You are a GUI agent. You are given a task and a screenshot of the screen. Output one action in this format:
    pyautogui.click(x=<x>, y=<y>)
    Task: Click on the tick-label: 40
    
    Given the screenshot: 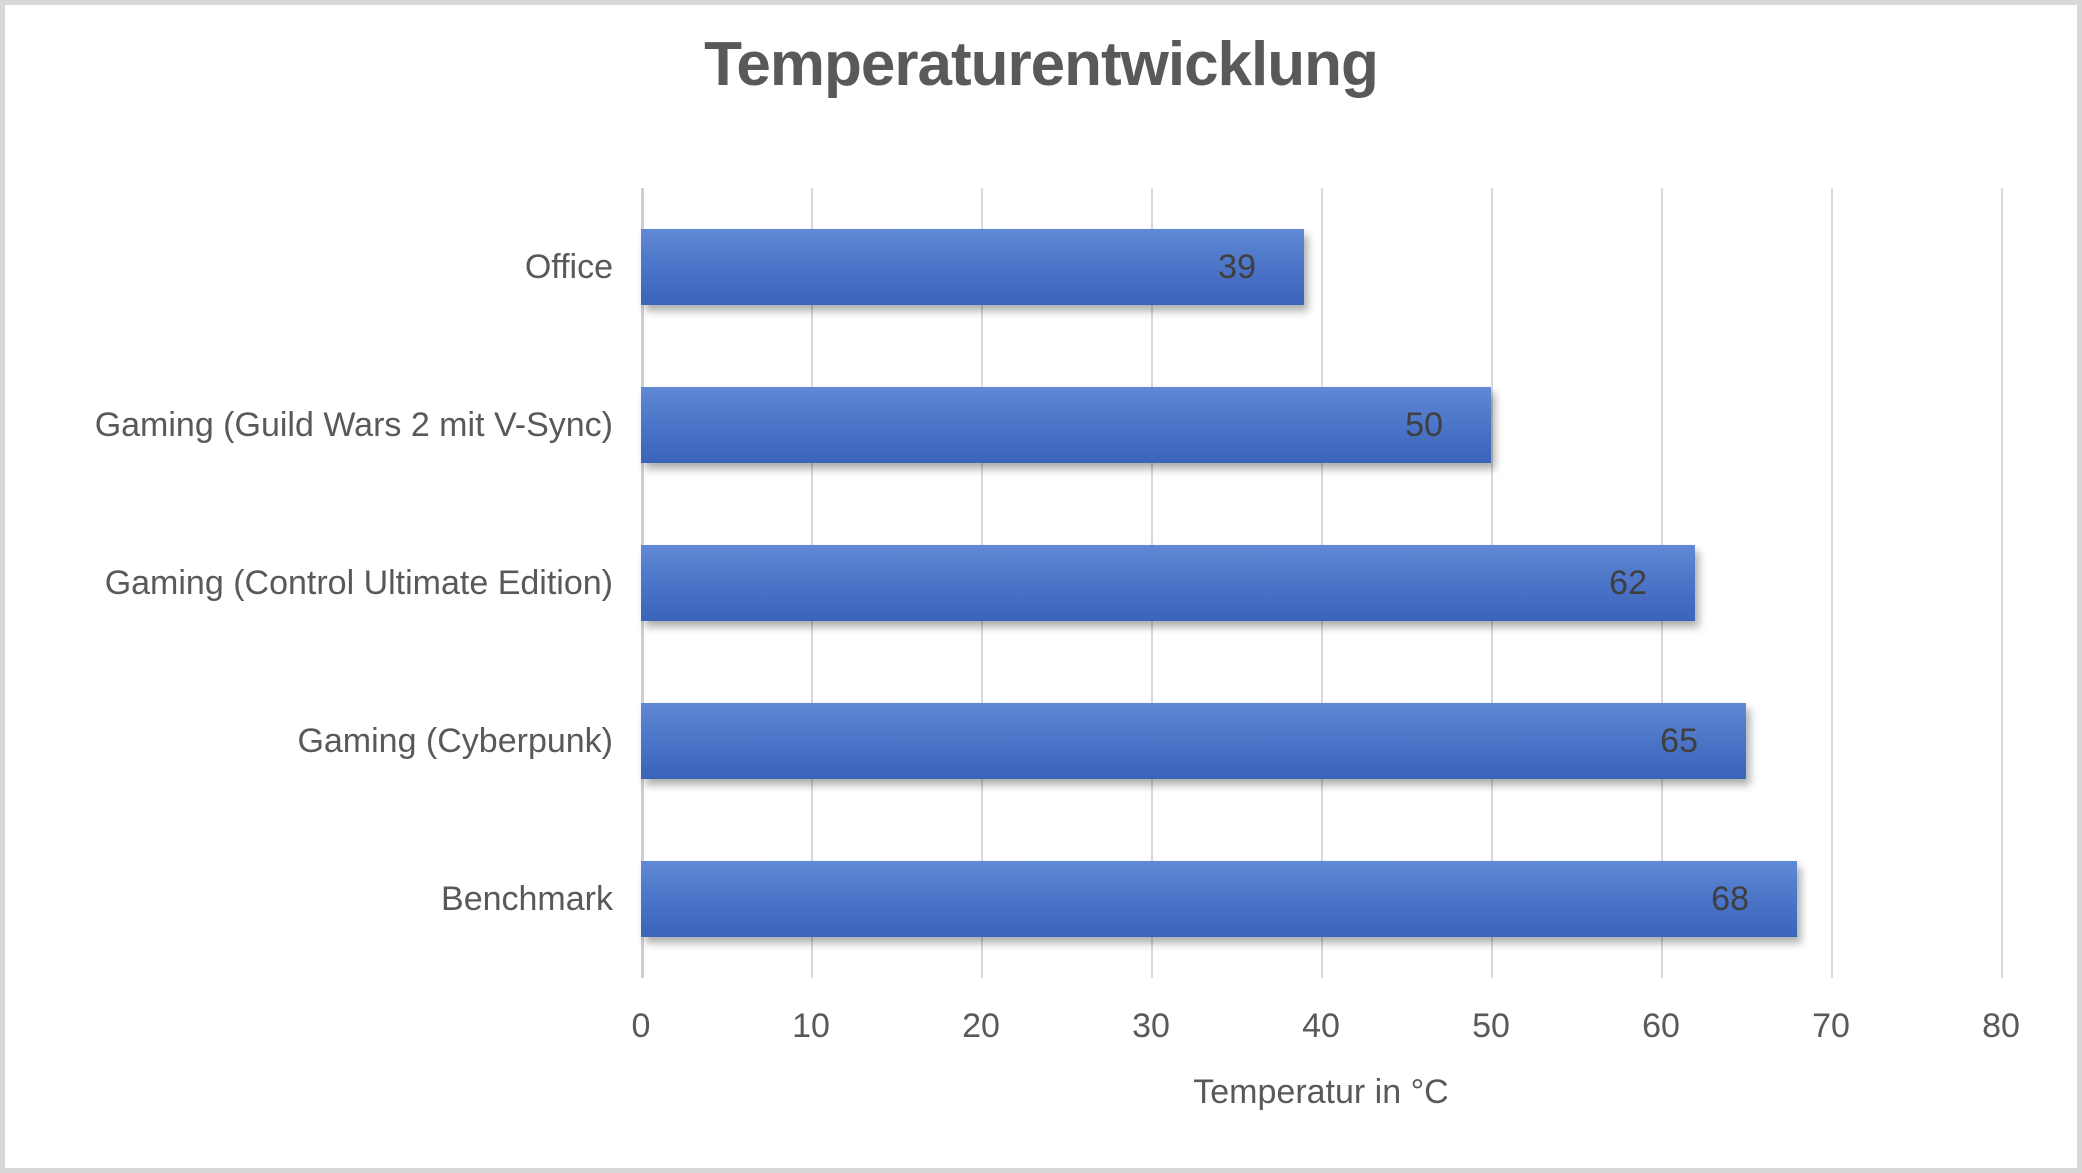 What is the action you would take?
    pyautogui.click(x=1321, y=1026)
    